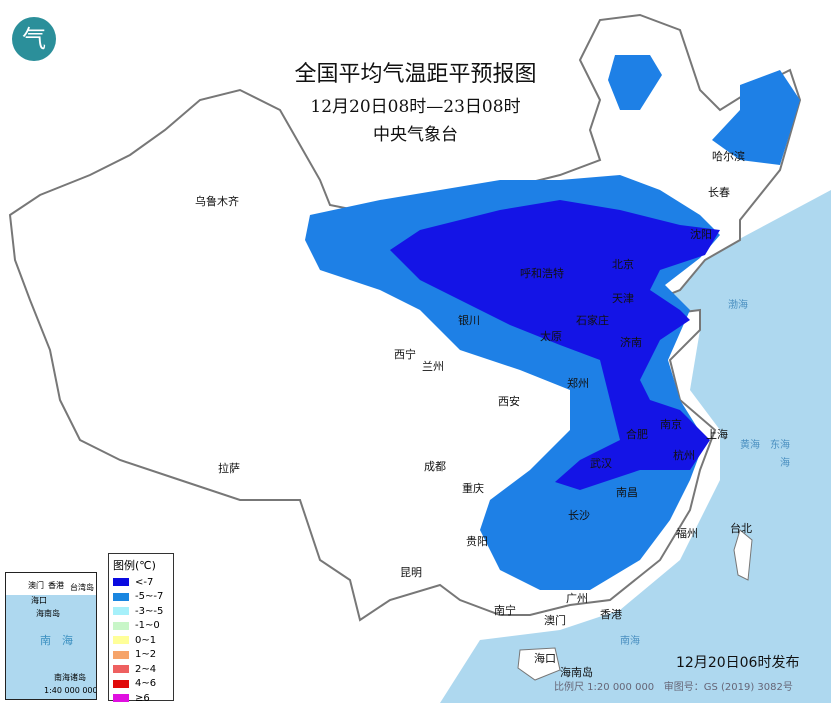  I want to click on city-label: 郑州, so click(578, 383).